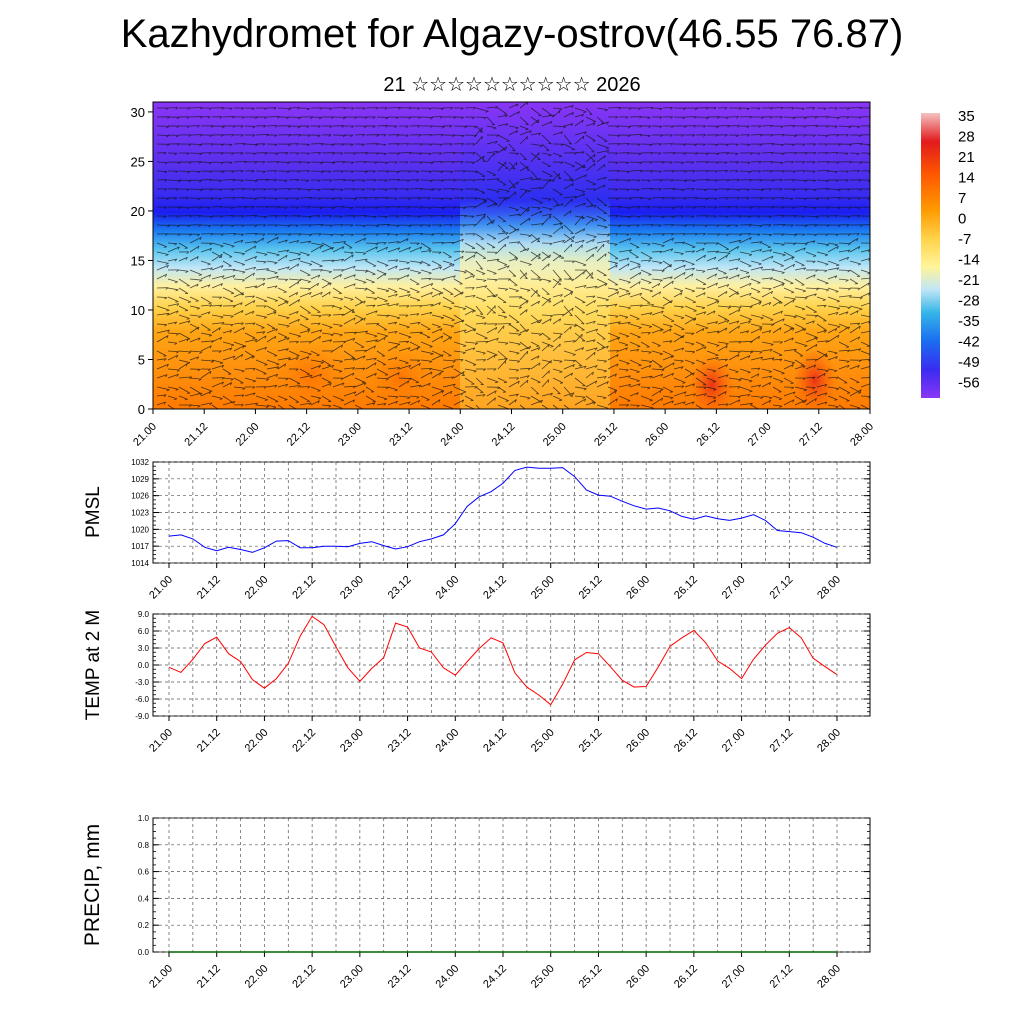 The image size is (1024, 1024). I want to click on x-tick-label: 22.12, so click(304, 588).